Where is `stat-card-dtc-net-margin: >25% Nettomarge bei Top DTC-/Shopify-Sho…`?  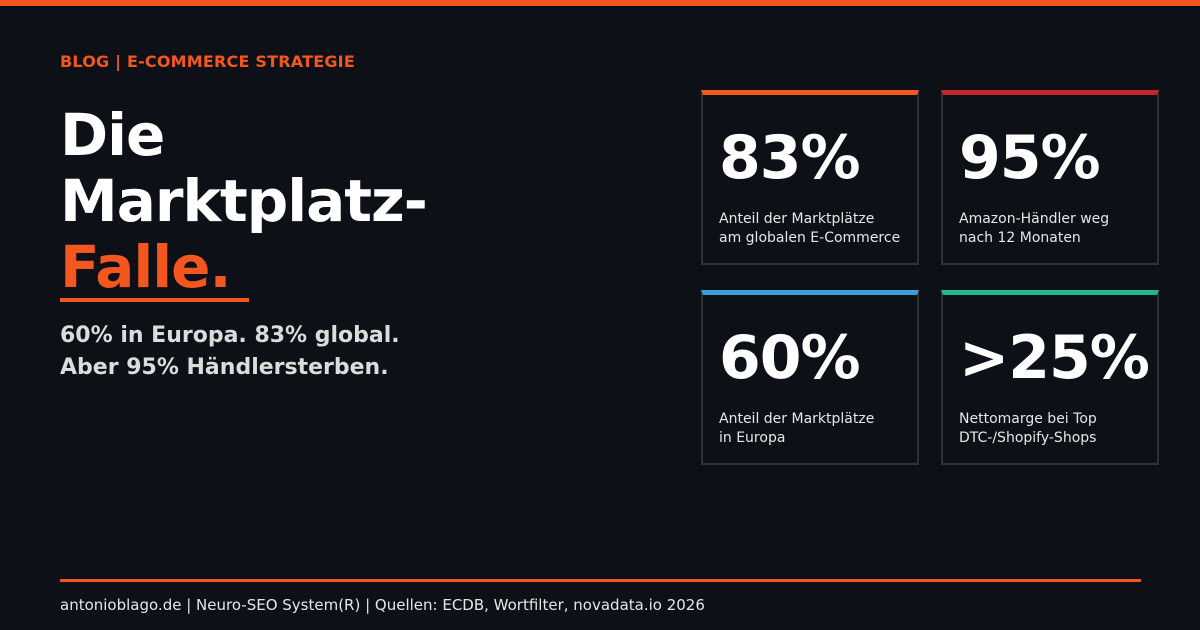
stat-card-dtc-net-margin: >25% Nettomarge bei Top DTC-/Shopify-Sho… is located at coordinates (1050, 377).